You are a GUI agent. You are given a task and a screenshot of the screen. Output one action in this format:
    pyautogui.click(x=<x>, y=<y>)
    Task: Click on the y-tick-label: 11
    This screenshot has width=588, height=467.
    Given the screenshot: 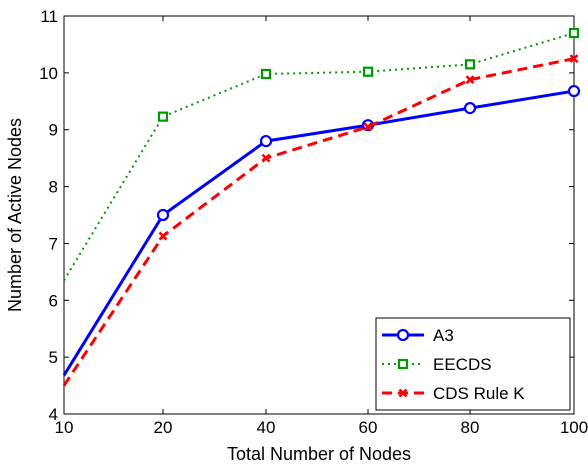 What is the action you would take?
    pyautogui.click(x=49, y=16)
    